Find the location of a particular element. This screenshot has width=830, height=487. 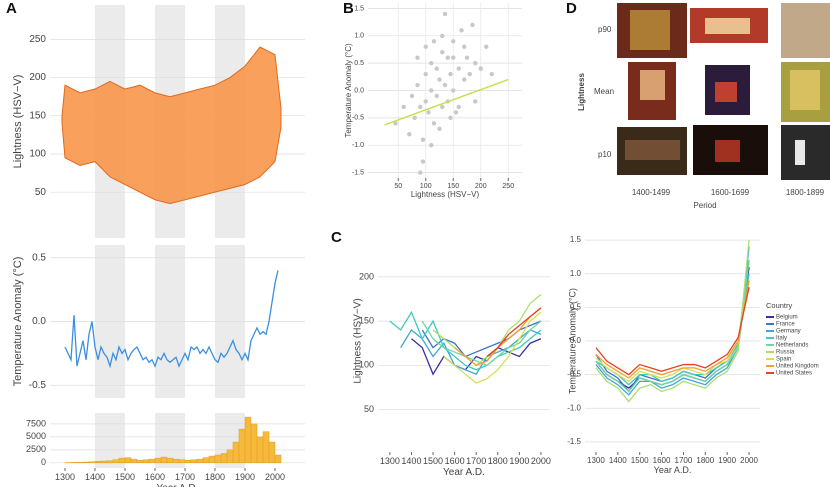

x-tick-label: 1900 is located at coordinates (727, 460).